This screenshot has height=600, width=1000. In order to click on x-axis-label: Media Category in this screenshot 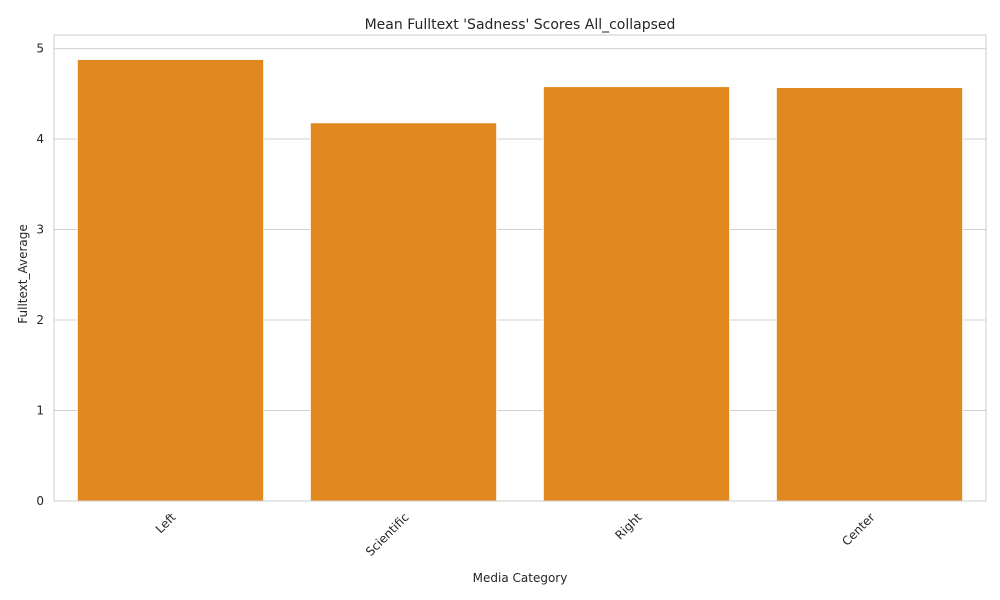, I will do `click(520, 578)`.